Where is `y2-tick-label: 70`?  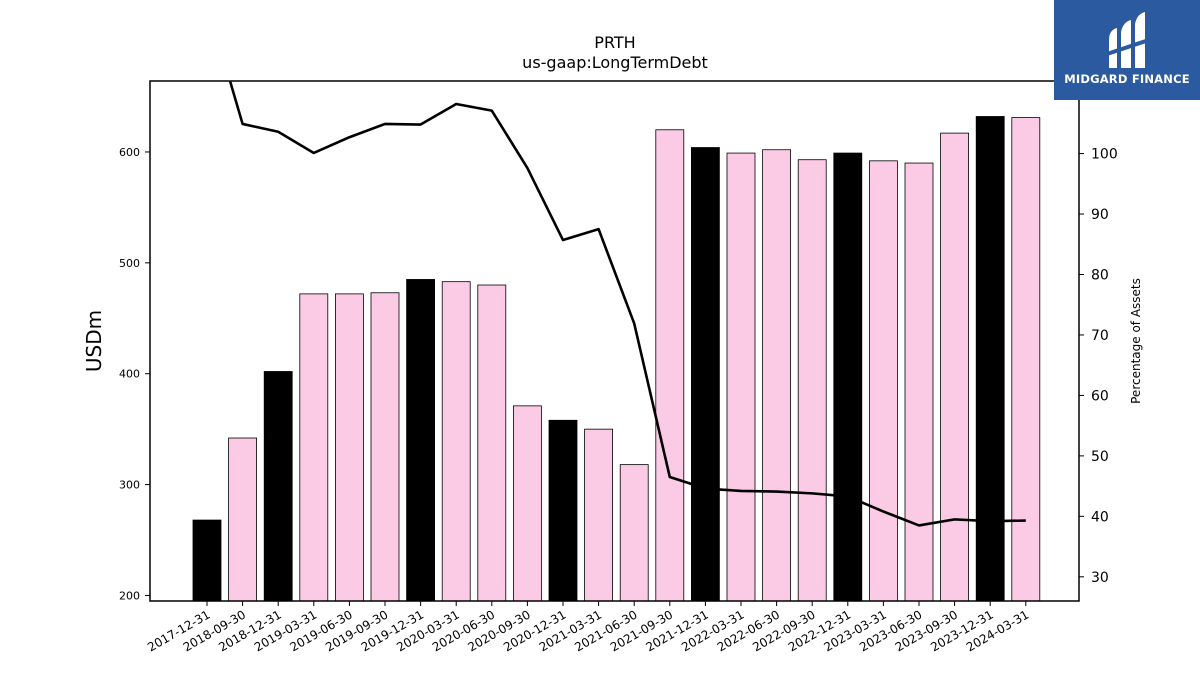 y2-tick-label: 70 is located at coordinates (1100, 336).